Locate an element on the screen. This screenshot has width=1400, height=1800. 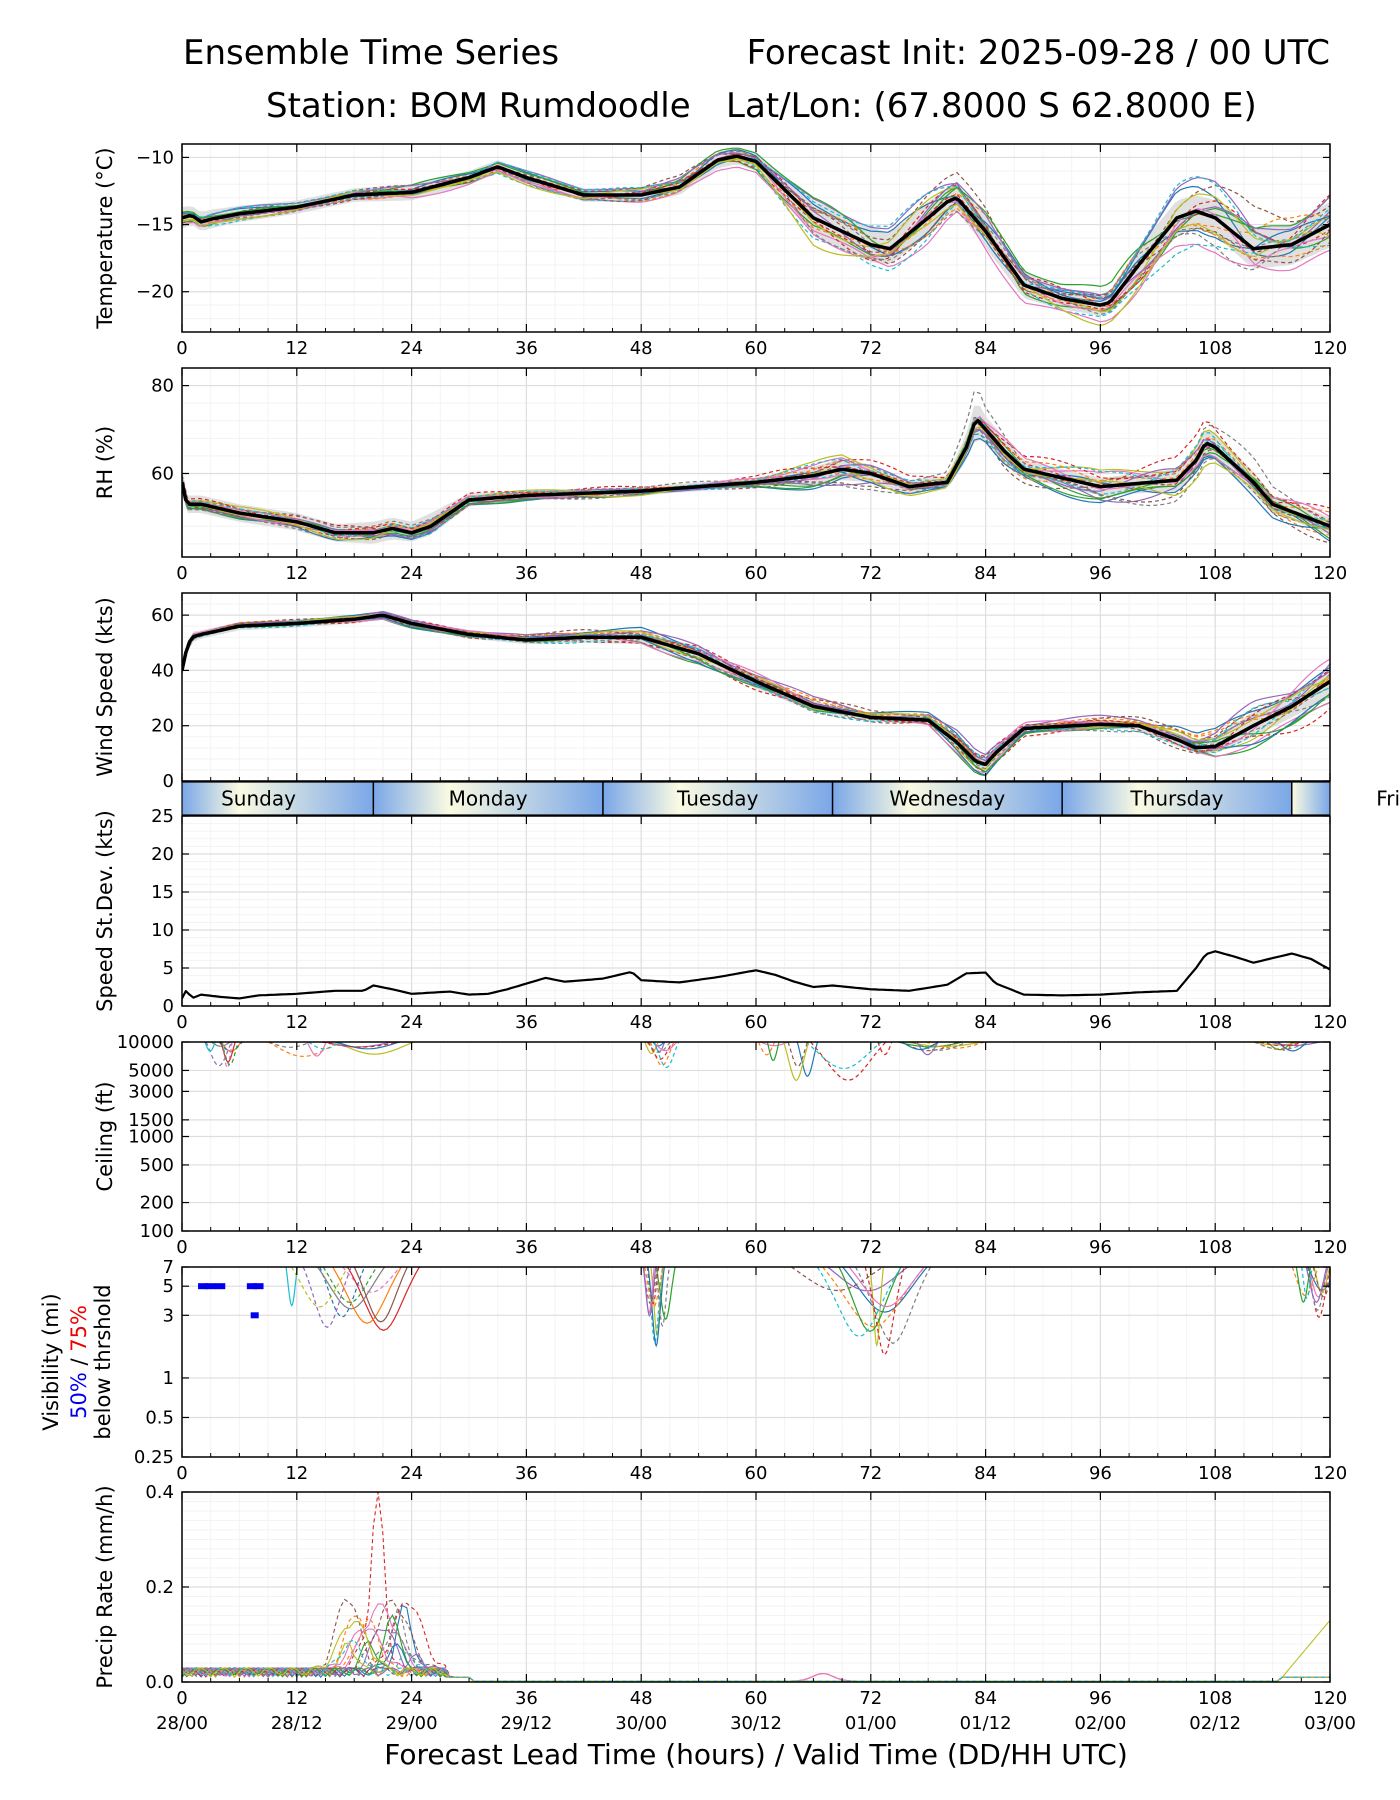
plot-area-temperature is located at coordinates (756, 238).